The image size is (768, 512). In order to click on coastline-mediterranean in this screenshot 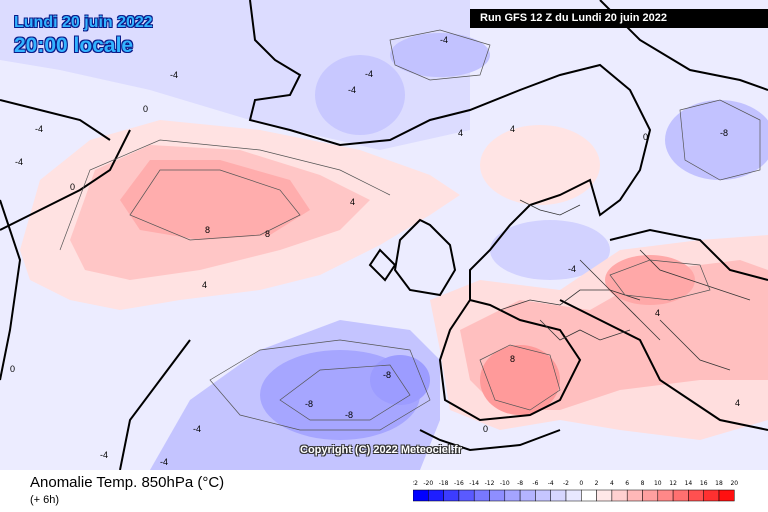, I will do `click(663, 365)`.